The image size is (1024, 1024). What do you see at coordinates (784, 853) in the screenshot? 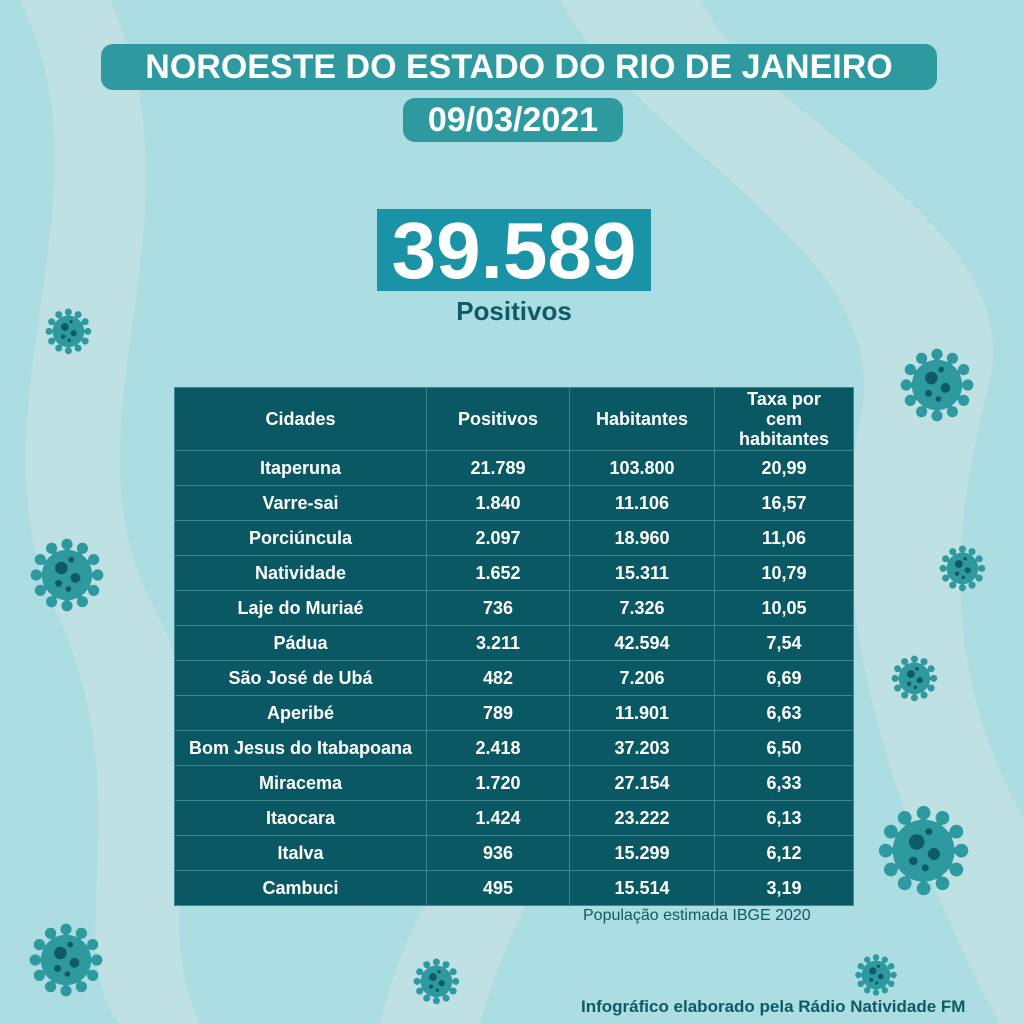
I see `cell-rate: 6,12` at bounding box center [784, 853].